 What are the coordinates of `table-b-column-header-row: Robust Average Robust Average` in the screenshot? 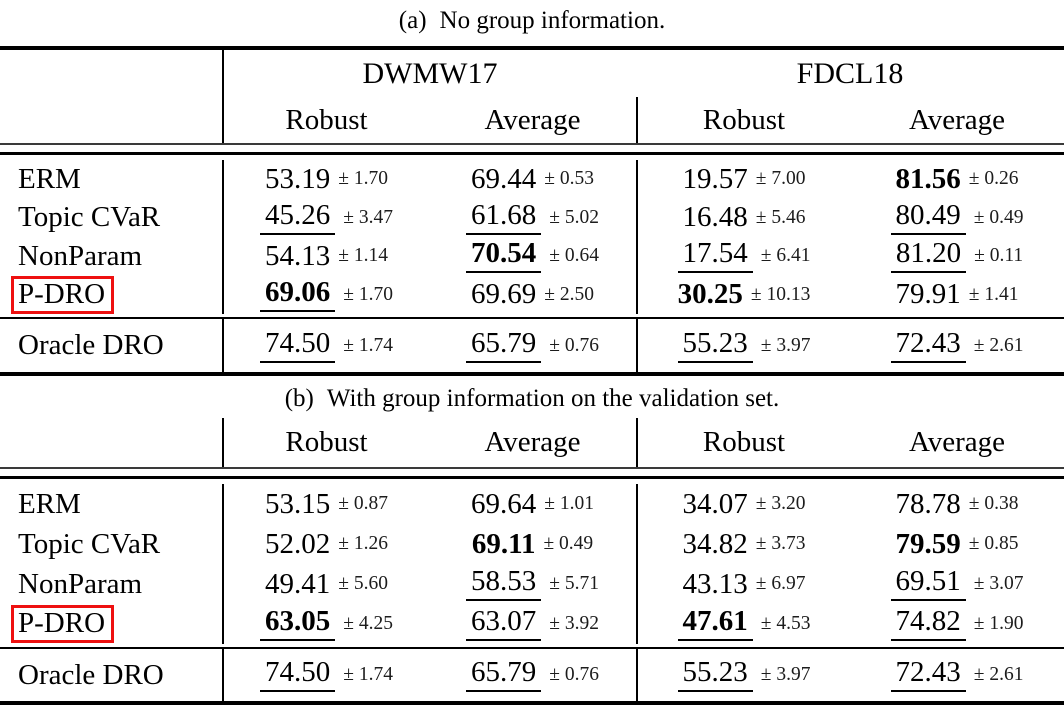 It's located at (532, 442).